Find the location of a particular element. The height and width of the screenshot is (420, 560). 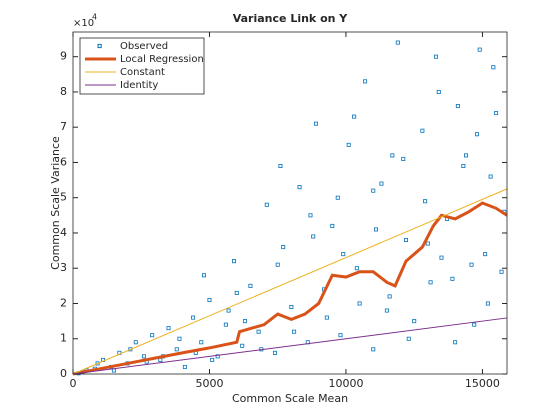

legend-label: Identity is located at coordinates (139, 85).